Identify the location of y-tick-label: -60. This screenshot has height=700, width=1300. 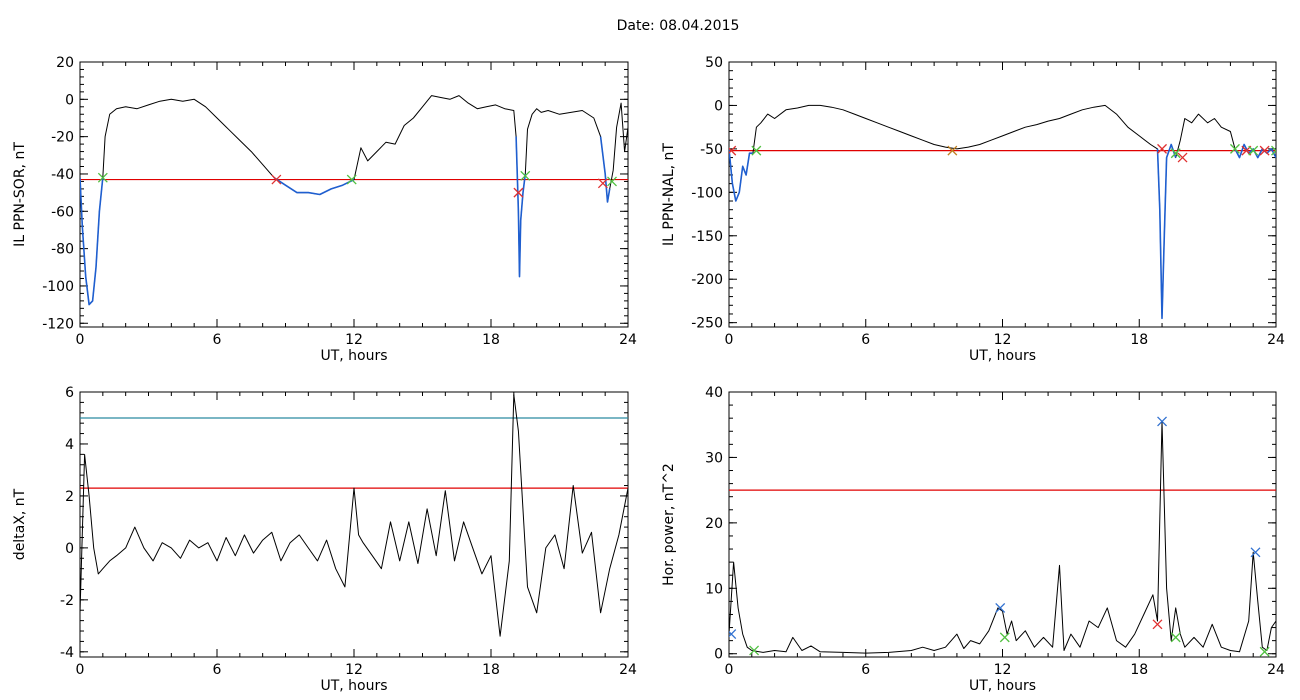
(62, 212).